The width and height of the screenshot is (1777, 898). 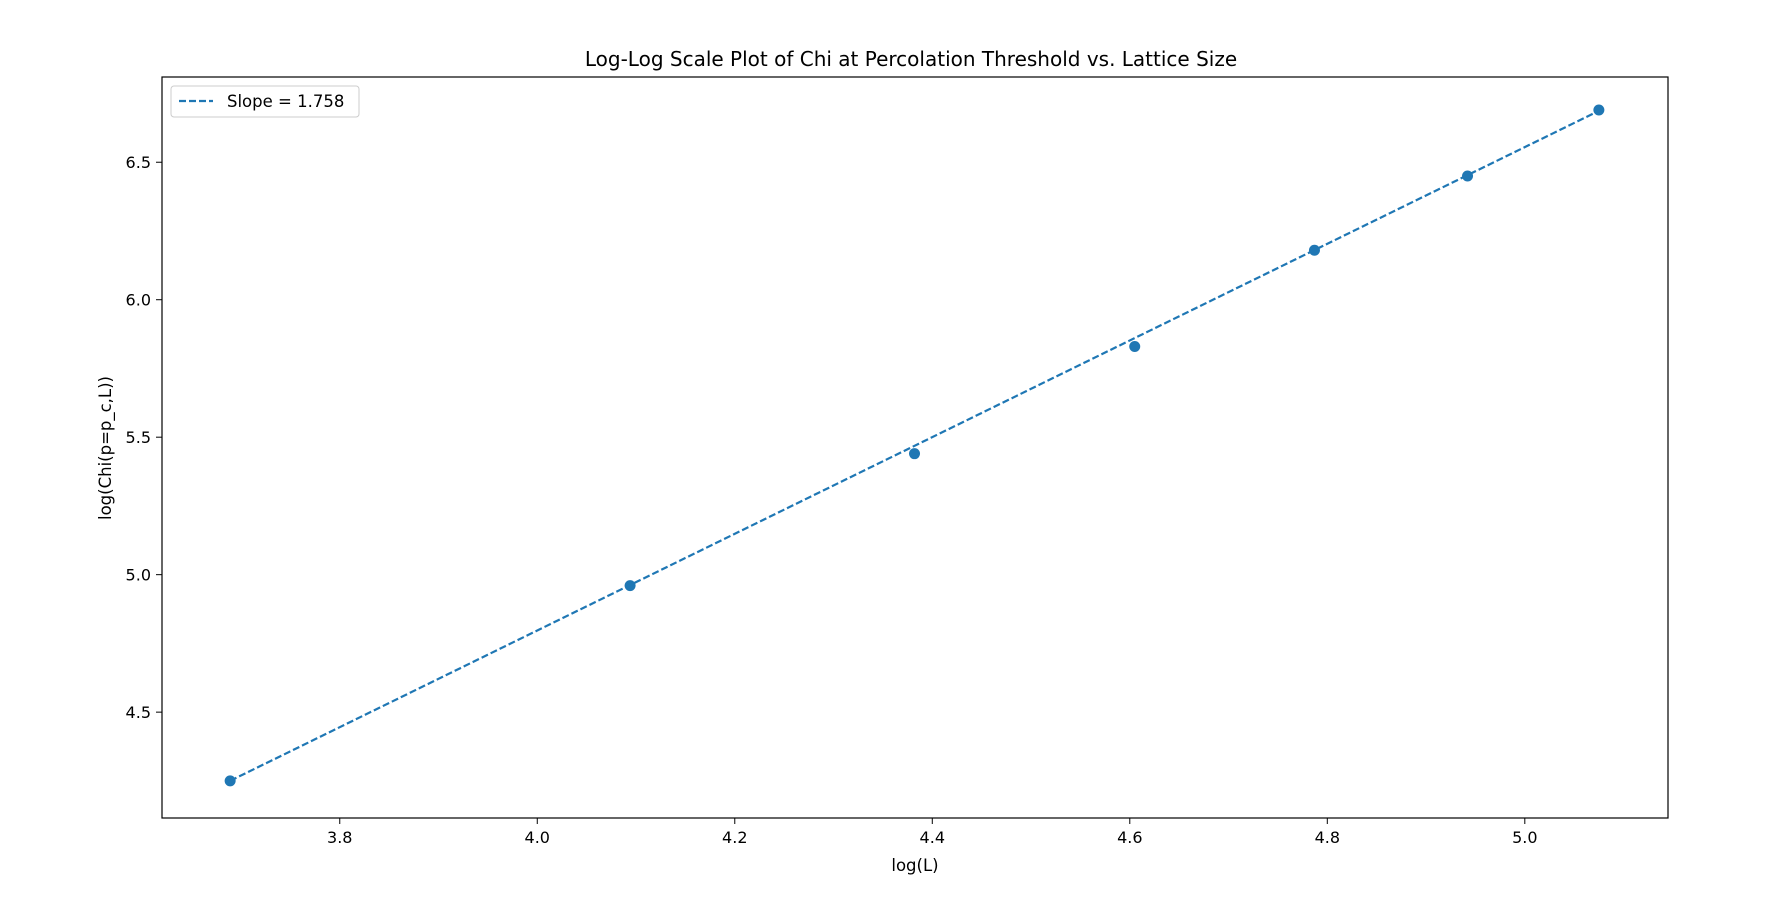 What do you see at coordinates (339, 837) in the screenshot?
I see `x-tick-label: 3.8` at bounding box center [339, 837].